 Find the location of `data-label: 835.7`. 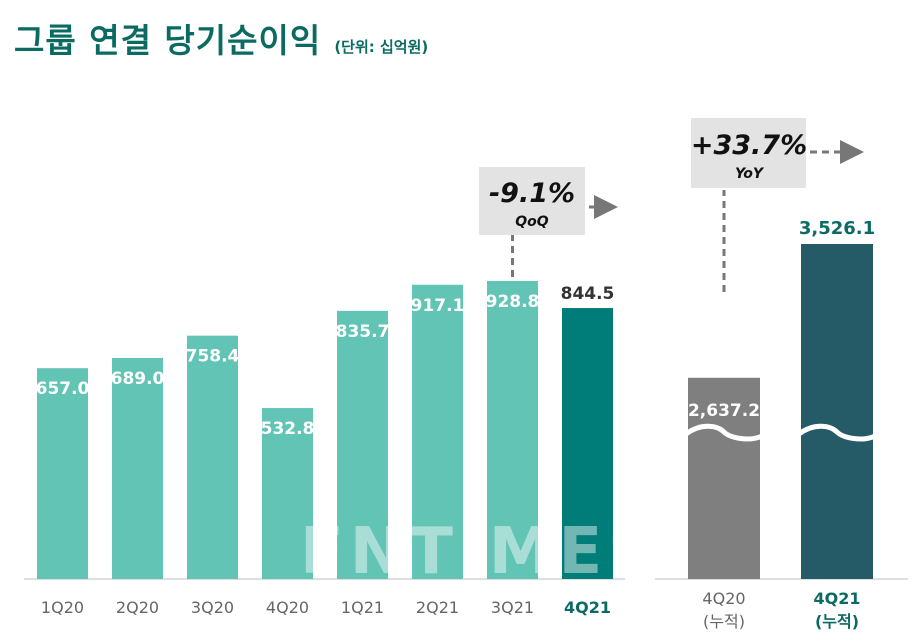

data-label: 835.7 is located at coordinates (363, 332).